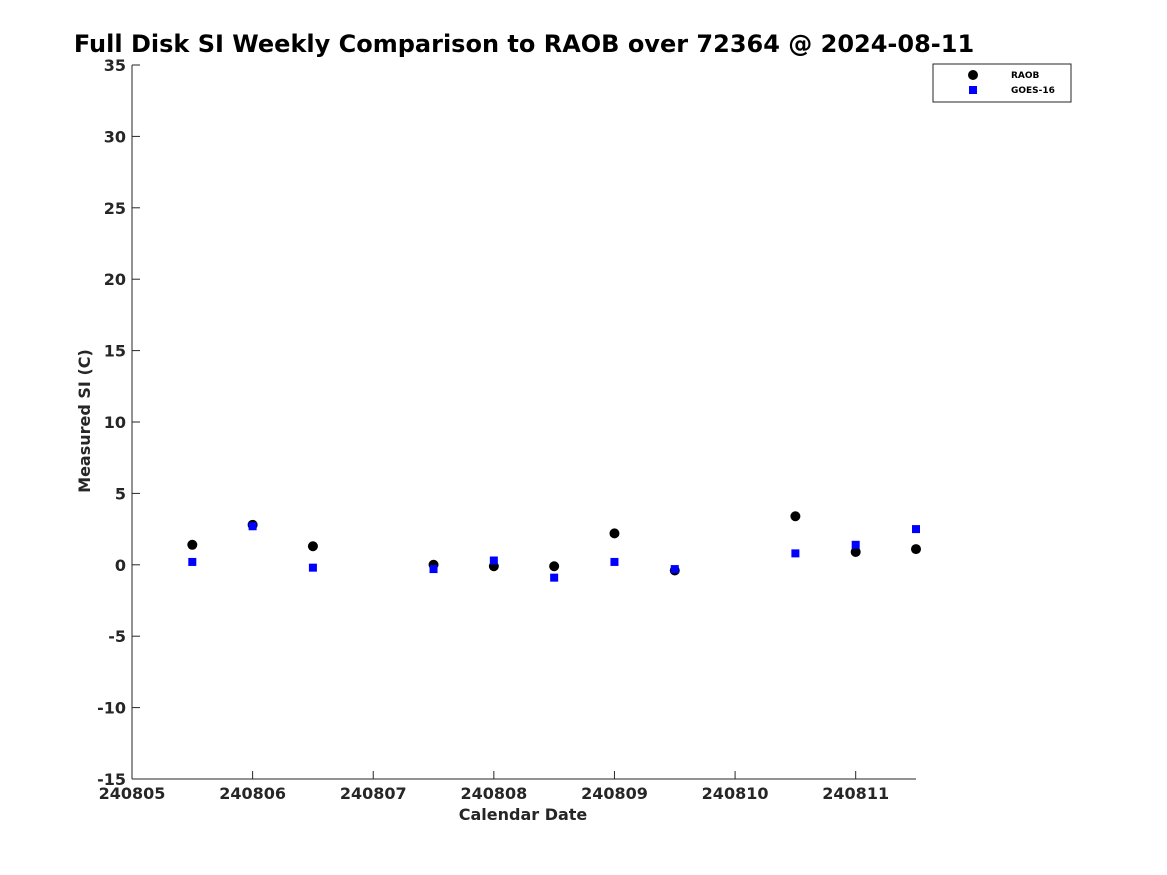 The width and height of the screenshot is (1167, 875). Describe the element at coordinates (132, 793) in the screenshot. I see `x-tick-label: 240805` at that location.